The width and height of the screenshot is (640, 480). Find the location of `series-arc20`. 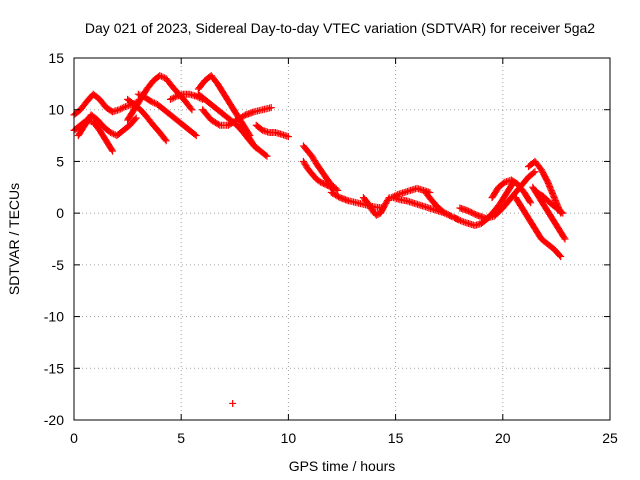

series-arc20 is located at coordinates (485, 204).